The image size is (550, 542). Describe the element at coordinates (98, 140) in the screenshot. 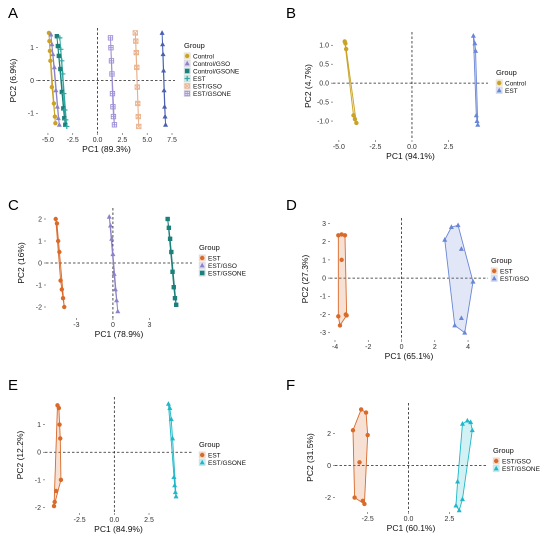

I see `x-tick-label: 0.0` at that location.